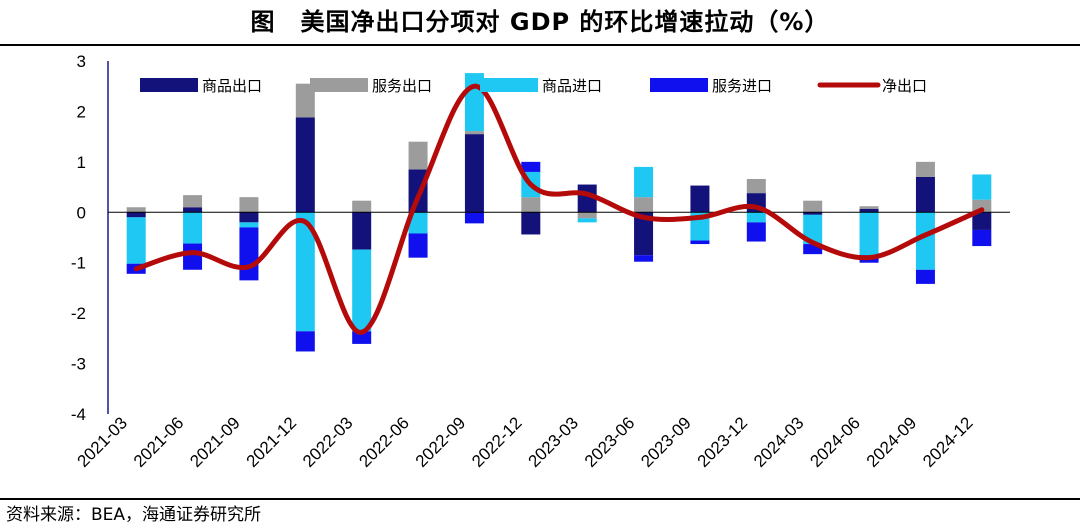 The image size is (1080, 531). What do you see at coordinates (384, 442) in the screenshot?
I see `x-tick-label: 2022-06` at bounding box center [384, 442].